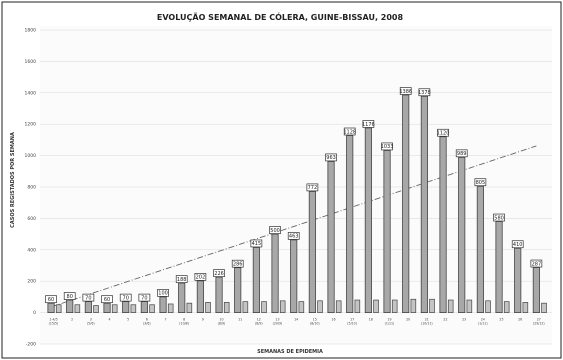  I want to click on y-tick-label: 1200, so click(31, 125).